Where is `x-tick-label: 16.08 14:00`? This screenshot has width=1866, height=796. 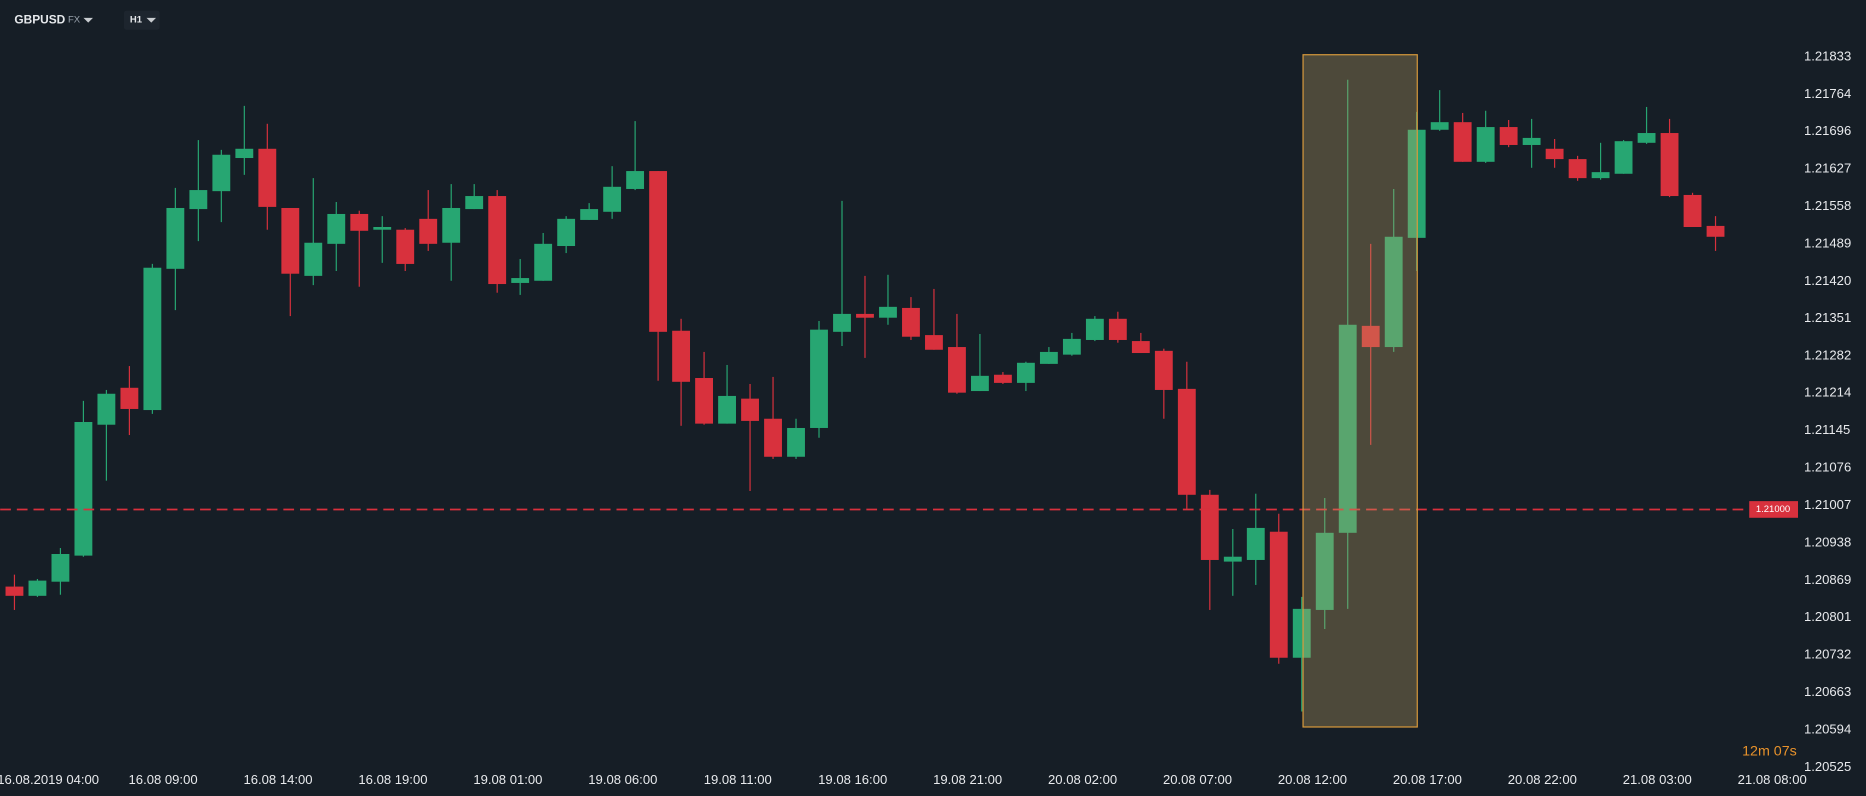
x-tick-label: 16.08 14:00 is located at coordinates (277, 779).